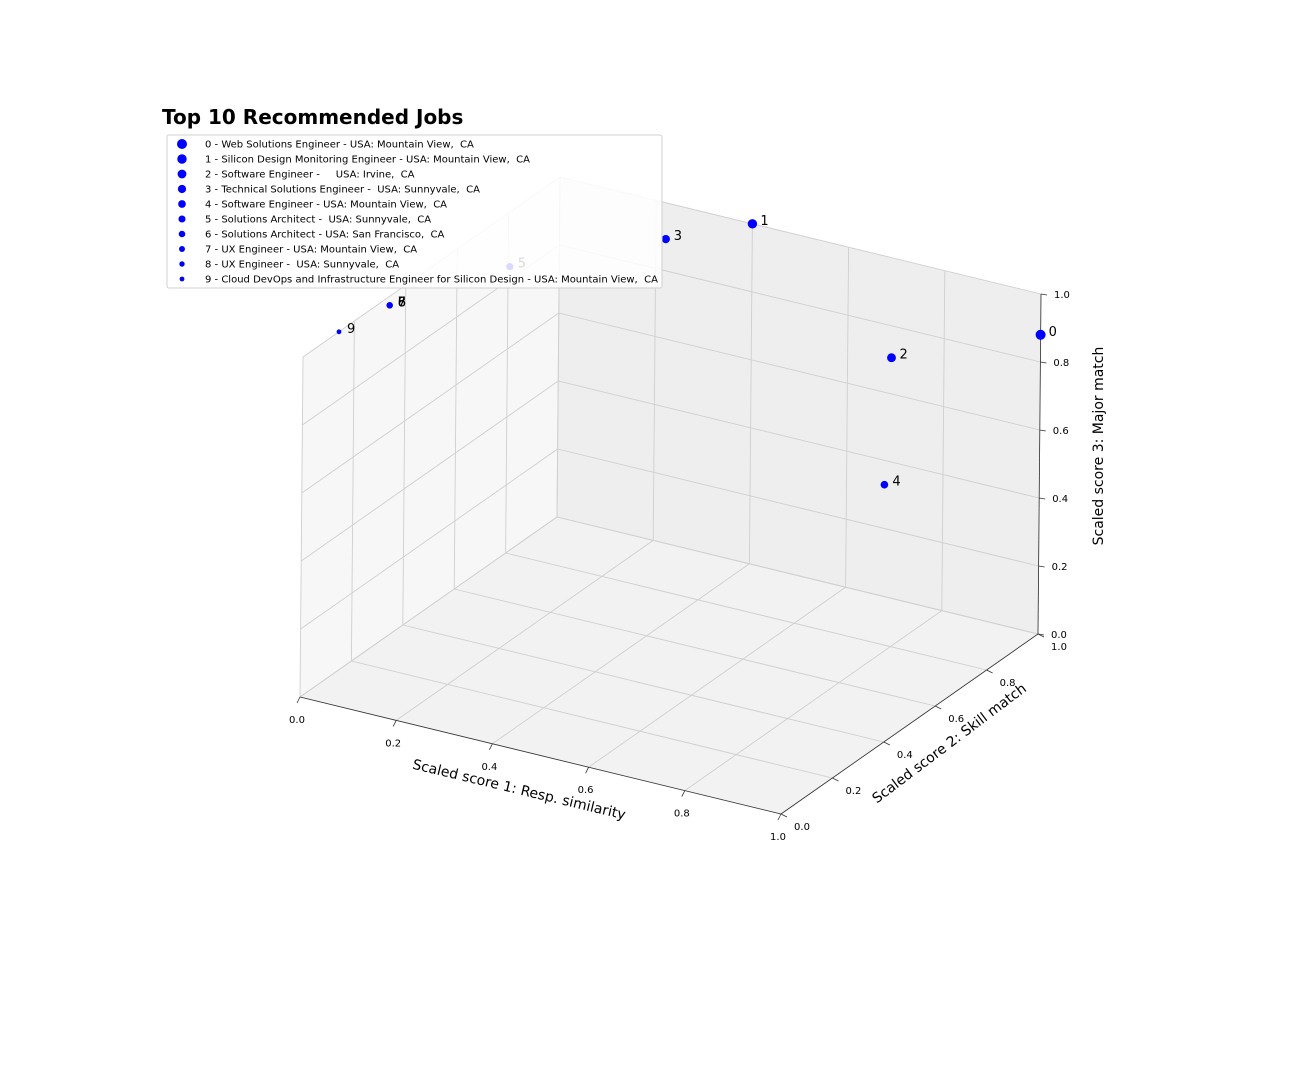 The image size is (1296, 1080). Describe the element at coordinates (1039, 464) in the screenshot. I see `z-axis-line` at that location.